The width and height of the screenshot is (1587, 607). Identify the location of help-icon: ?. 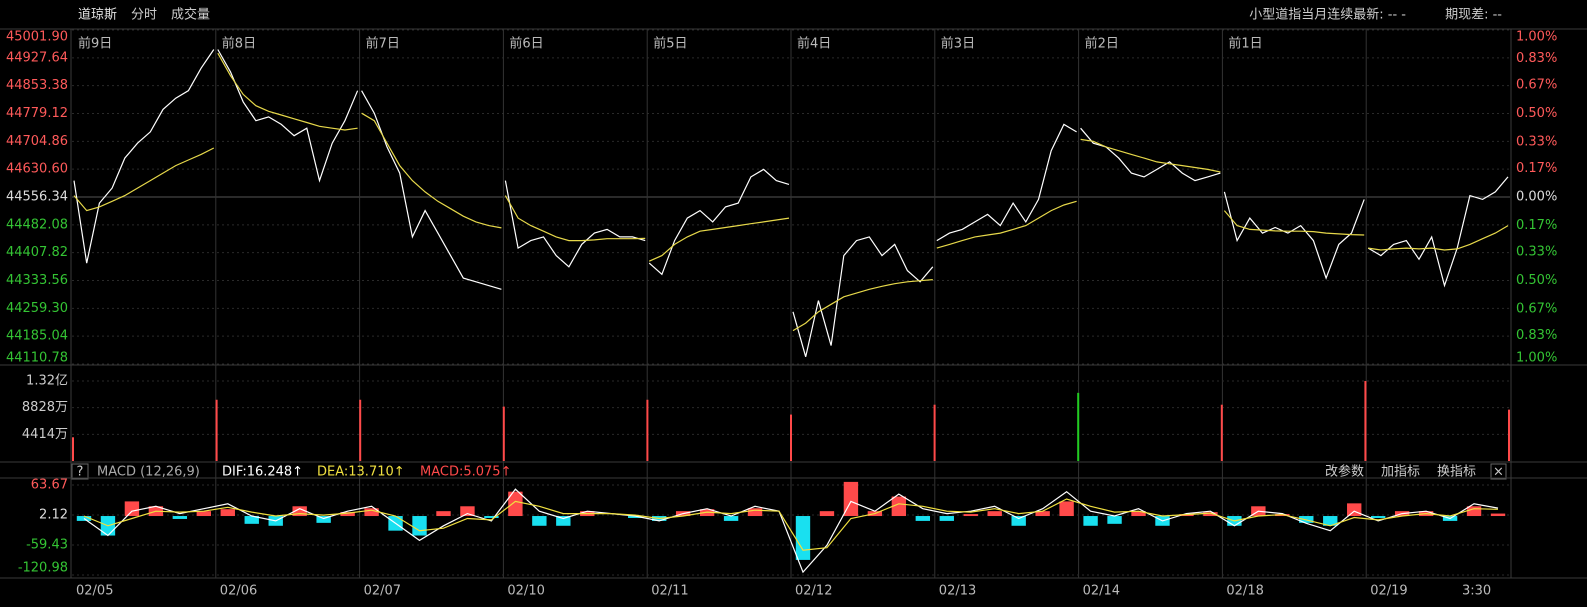
(80, 472).